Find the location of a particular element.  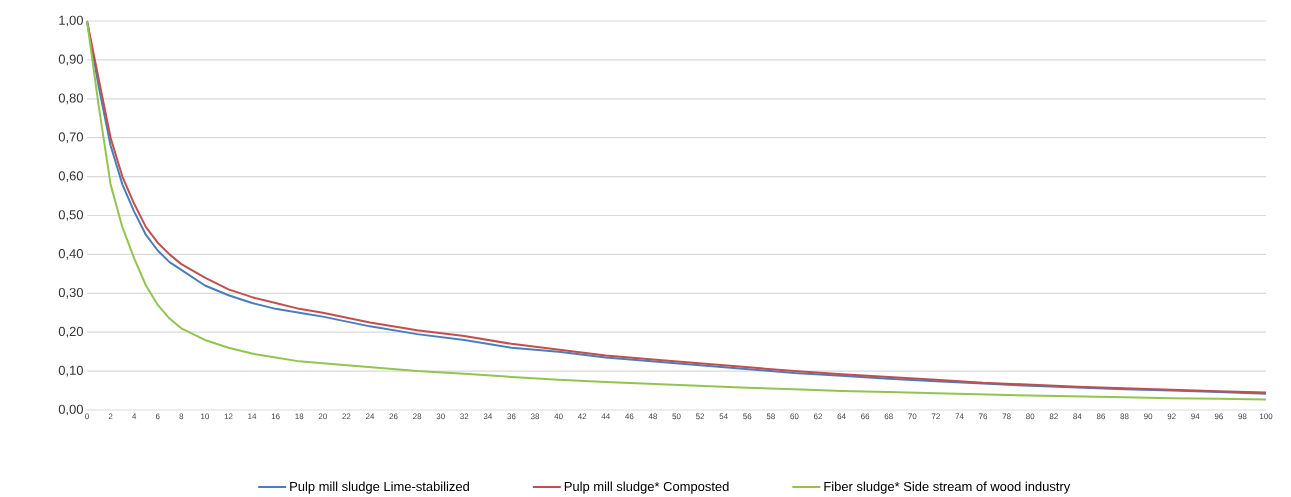

y-tick-label: 0,90 is located at coordinates (70, 60).